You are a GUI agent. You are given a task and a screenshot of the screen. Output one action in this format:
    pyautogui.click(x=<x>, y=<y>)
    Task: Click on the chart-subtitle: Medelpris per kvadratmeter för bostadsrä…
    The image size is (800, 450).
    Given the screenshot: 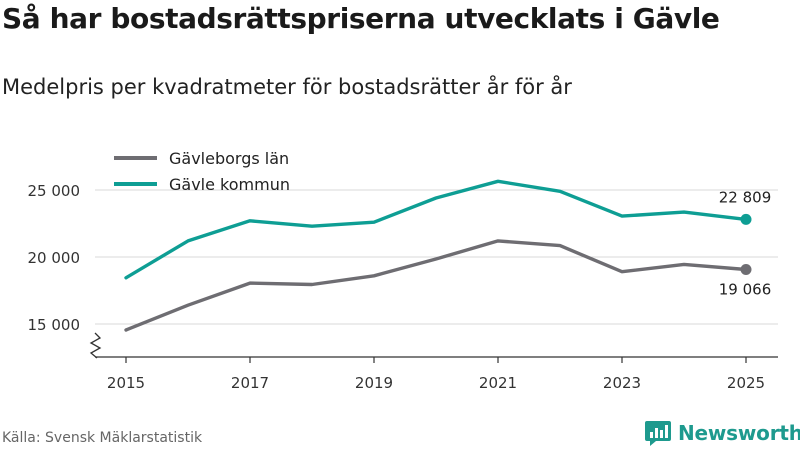 What is the action you would take?
    pyautogui.click(x=287, y=87)
    